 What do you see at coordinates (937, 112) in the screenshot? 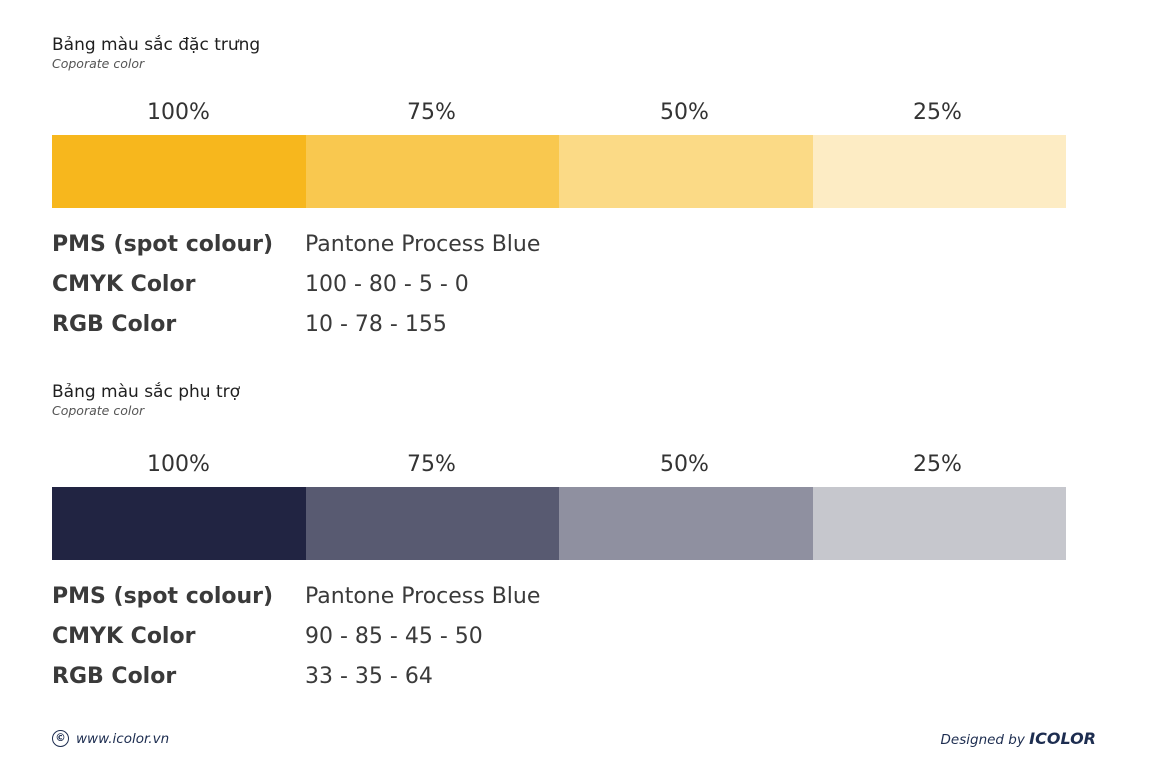
I see `primary-pct-25: 25%` at bounding box center [937, 112].